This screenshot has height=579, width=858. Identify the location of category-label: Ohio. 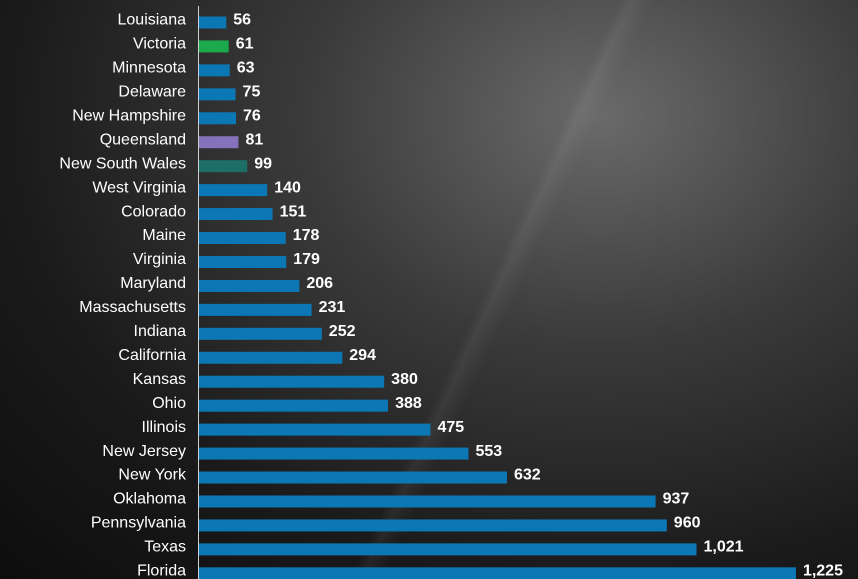
(169, 403).